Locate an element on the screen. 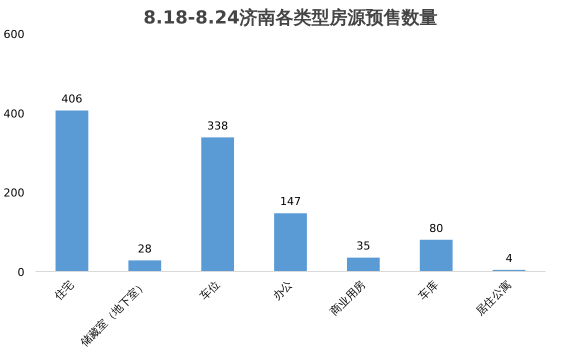 The height and width of the screenshot is (358, 562). x-tick-label: 商业用房 is located at coordinates (348, 298).